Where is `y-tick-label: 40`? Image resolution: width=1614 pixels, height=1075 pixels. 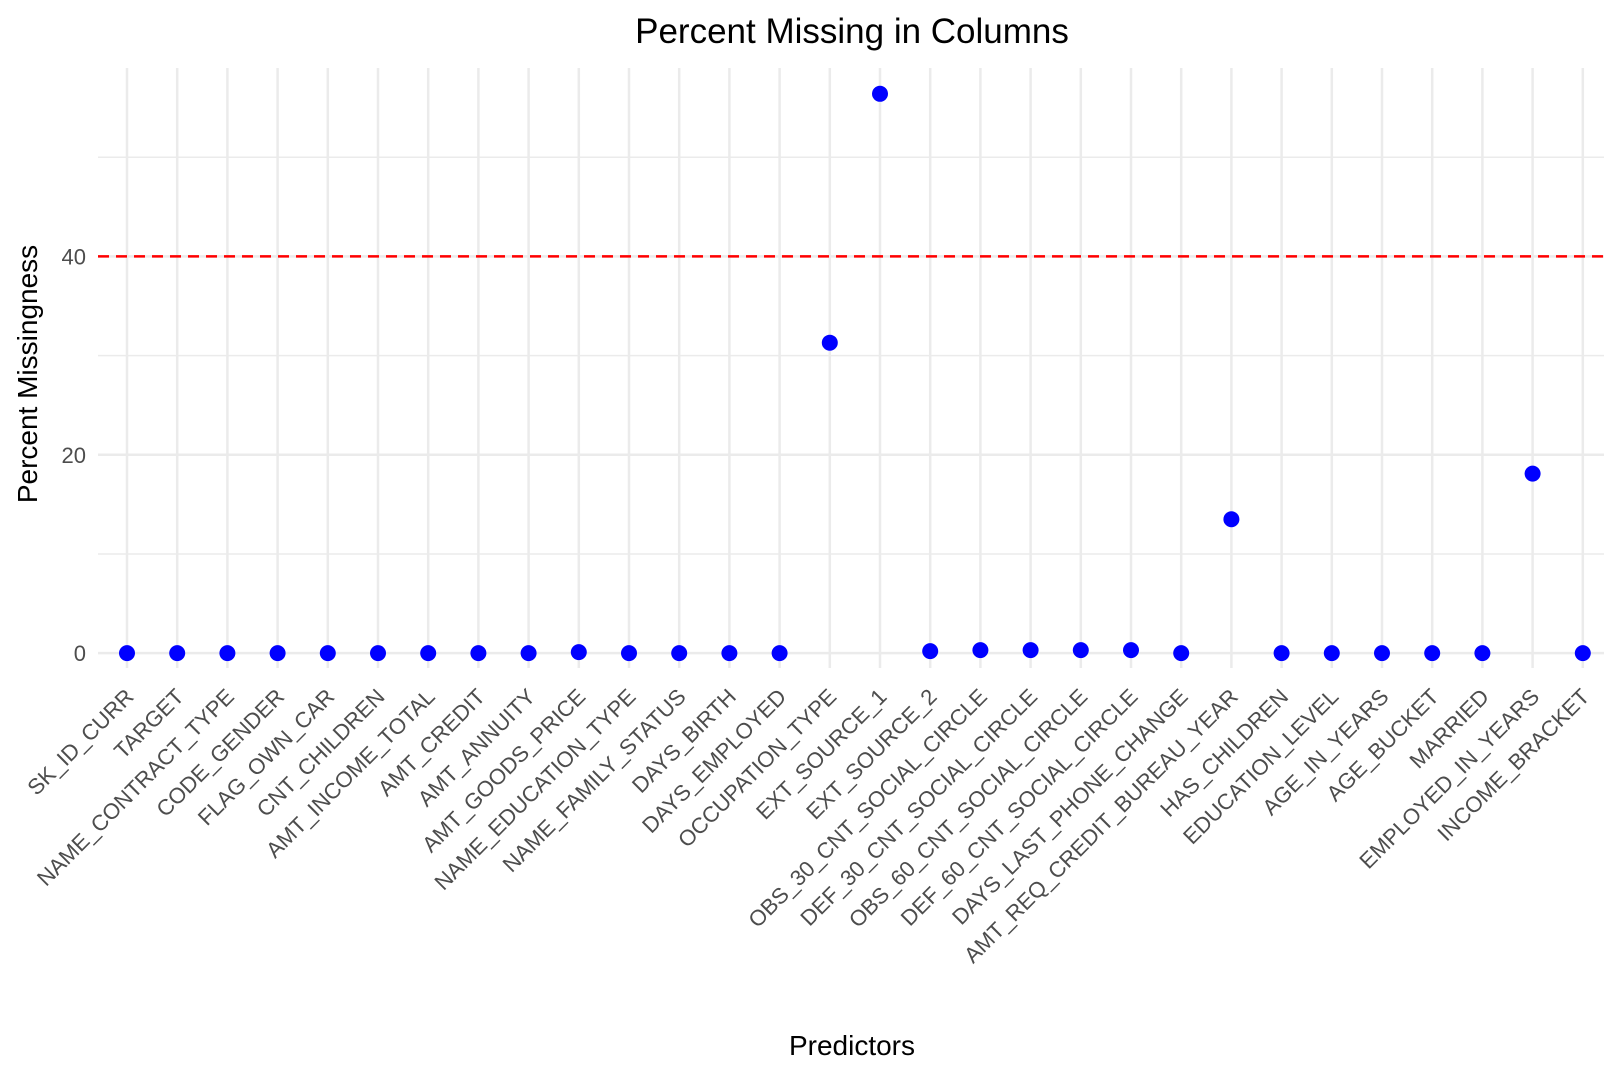 y-tick-label: 40 is located at coordinates (74, 256).